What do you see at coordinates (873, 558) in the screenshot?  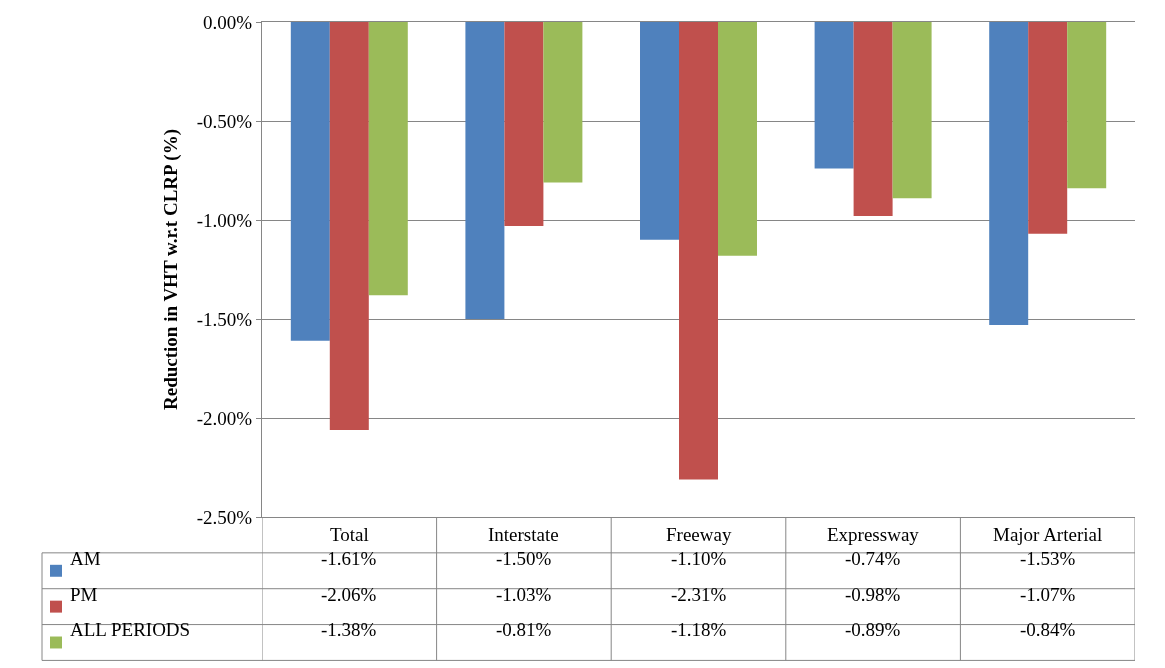 I see `data-label: -0.74%` at bounding box center [873, 558].